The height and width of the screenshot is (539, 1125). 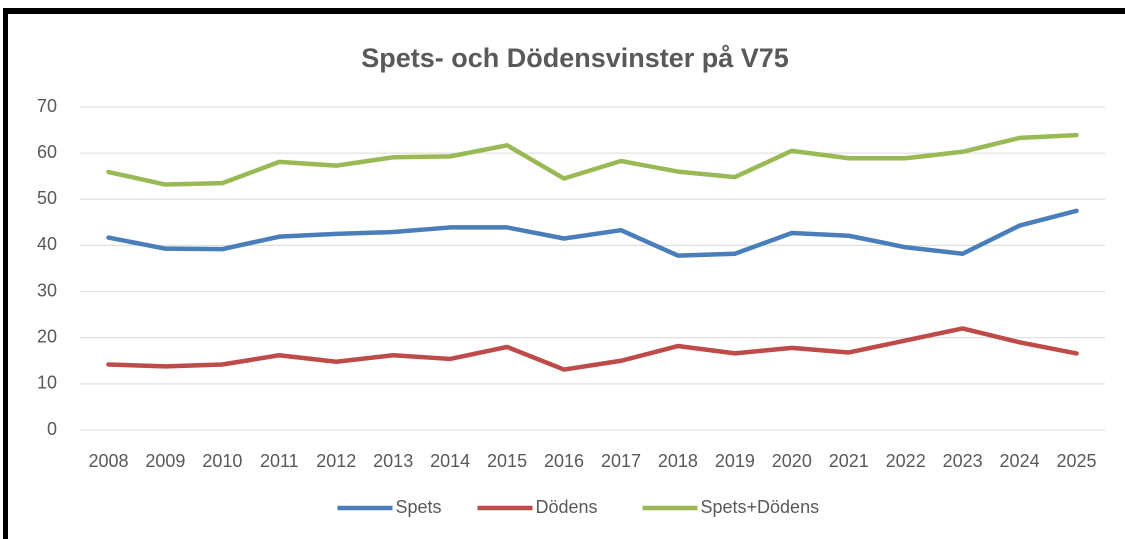 I want to click on x-tick-label: 2014, so click(x=450, y=461).